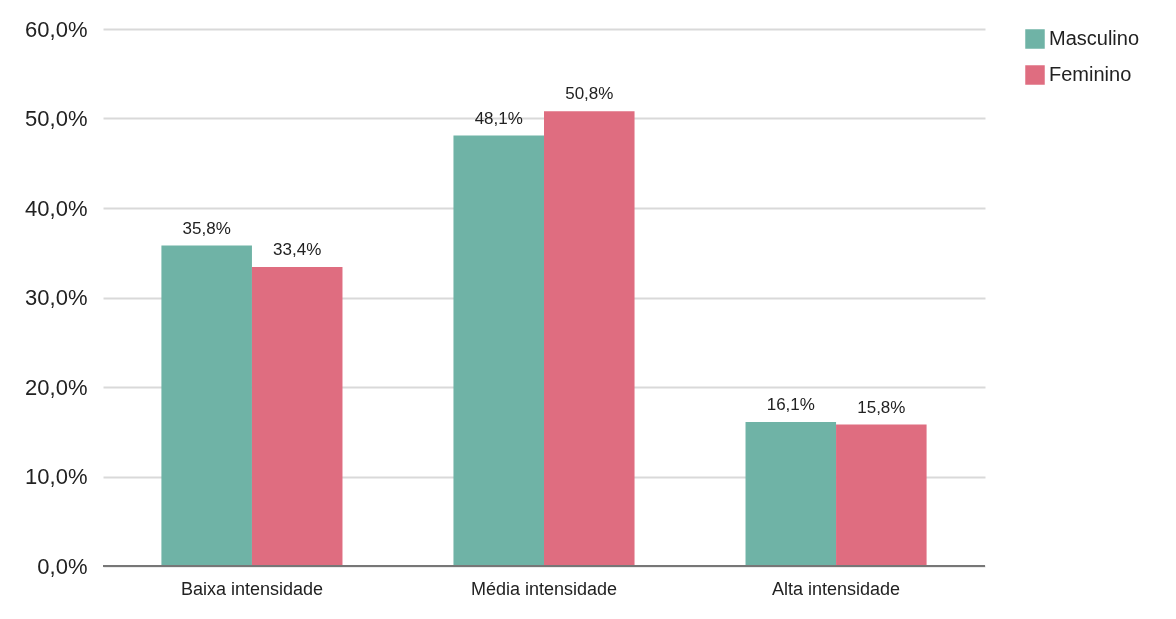 Image resolution: width=1176 pixels, height=619 pixels. Describe the element at coordinates (544, 588) in the screenshot. I see `x-tick-label: Média intensidade` at that location.